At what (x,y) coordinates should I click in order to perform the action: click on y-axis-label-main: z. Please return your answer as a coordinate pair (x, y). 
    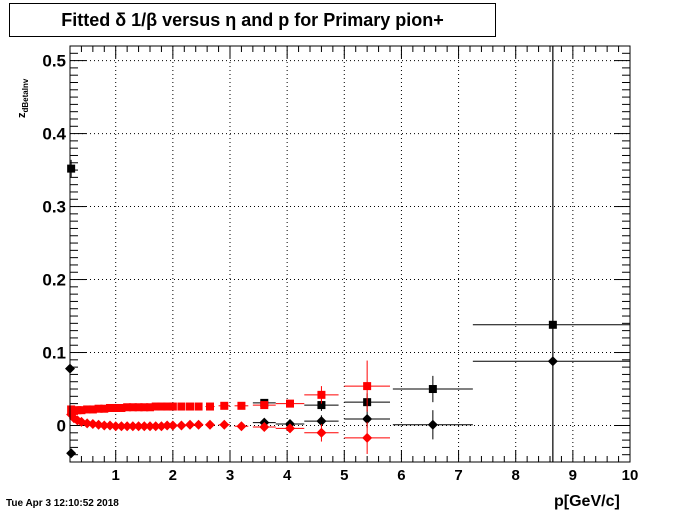
    Looking at the image, I should click on (22, 115).